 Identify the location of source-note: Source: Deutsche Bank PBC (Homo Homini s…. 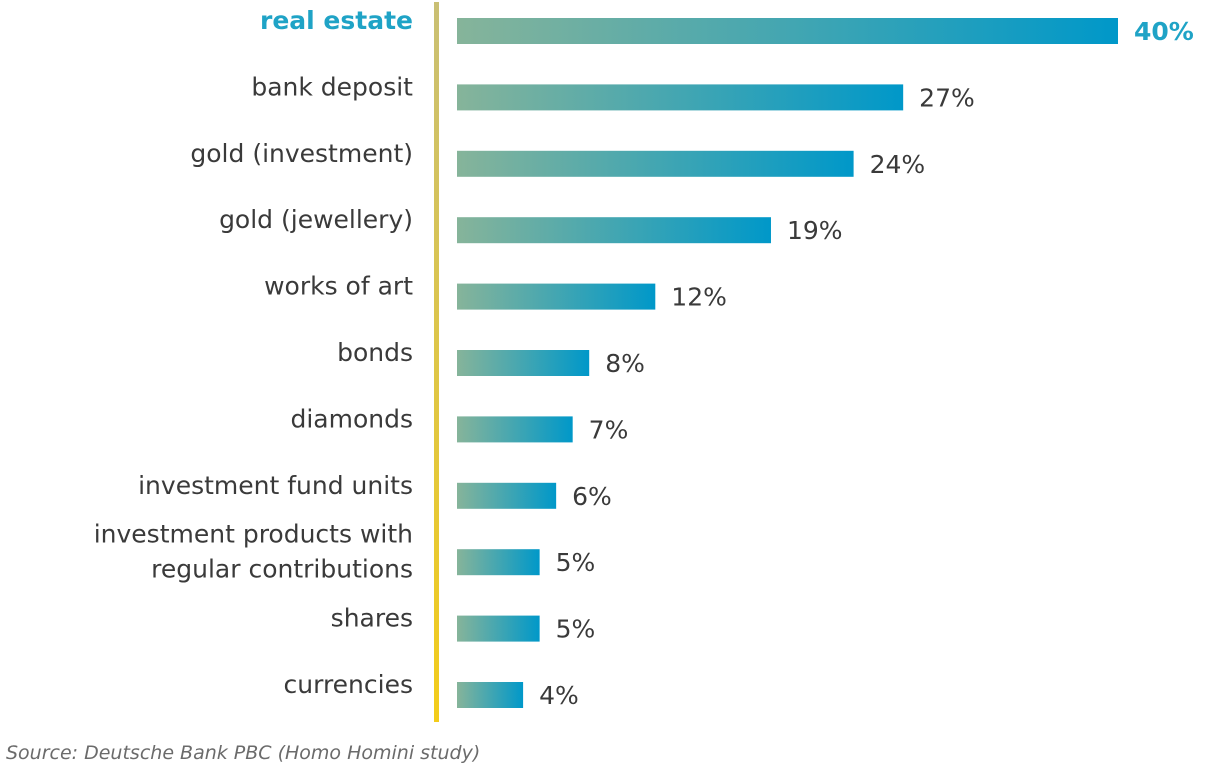
(243, 753).